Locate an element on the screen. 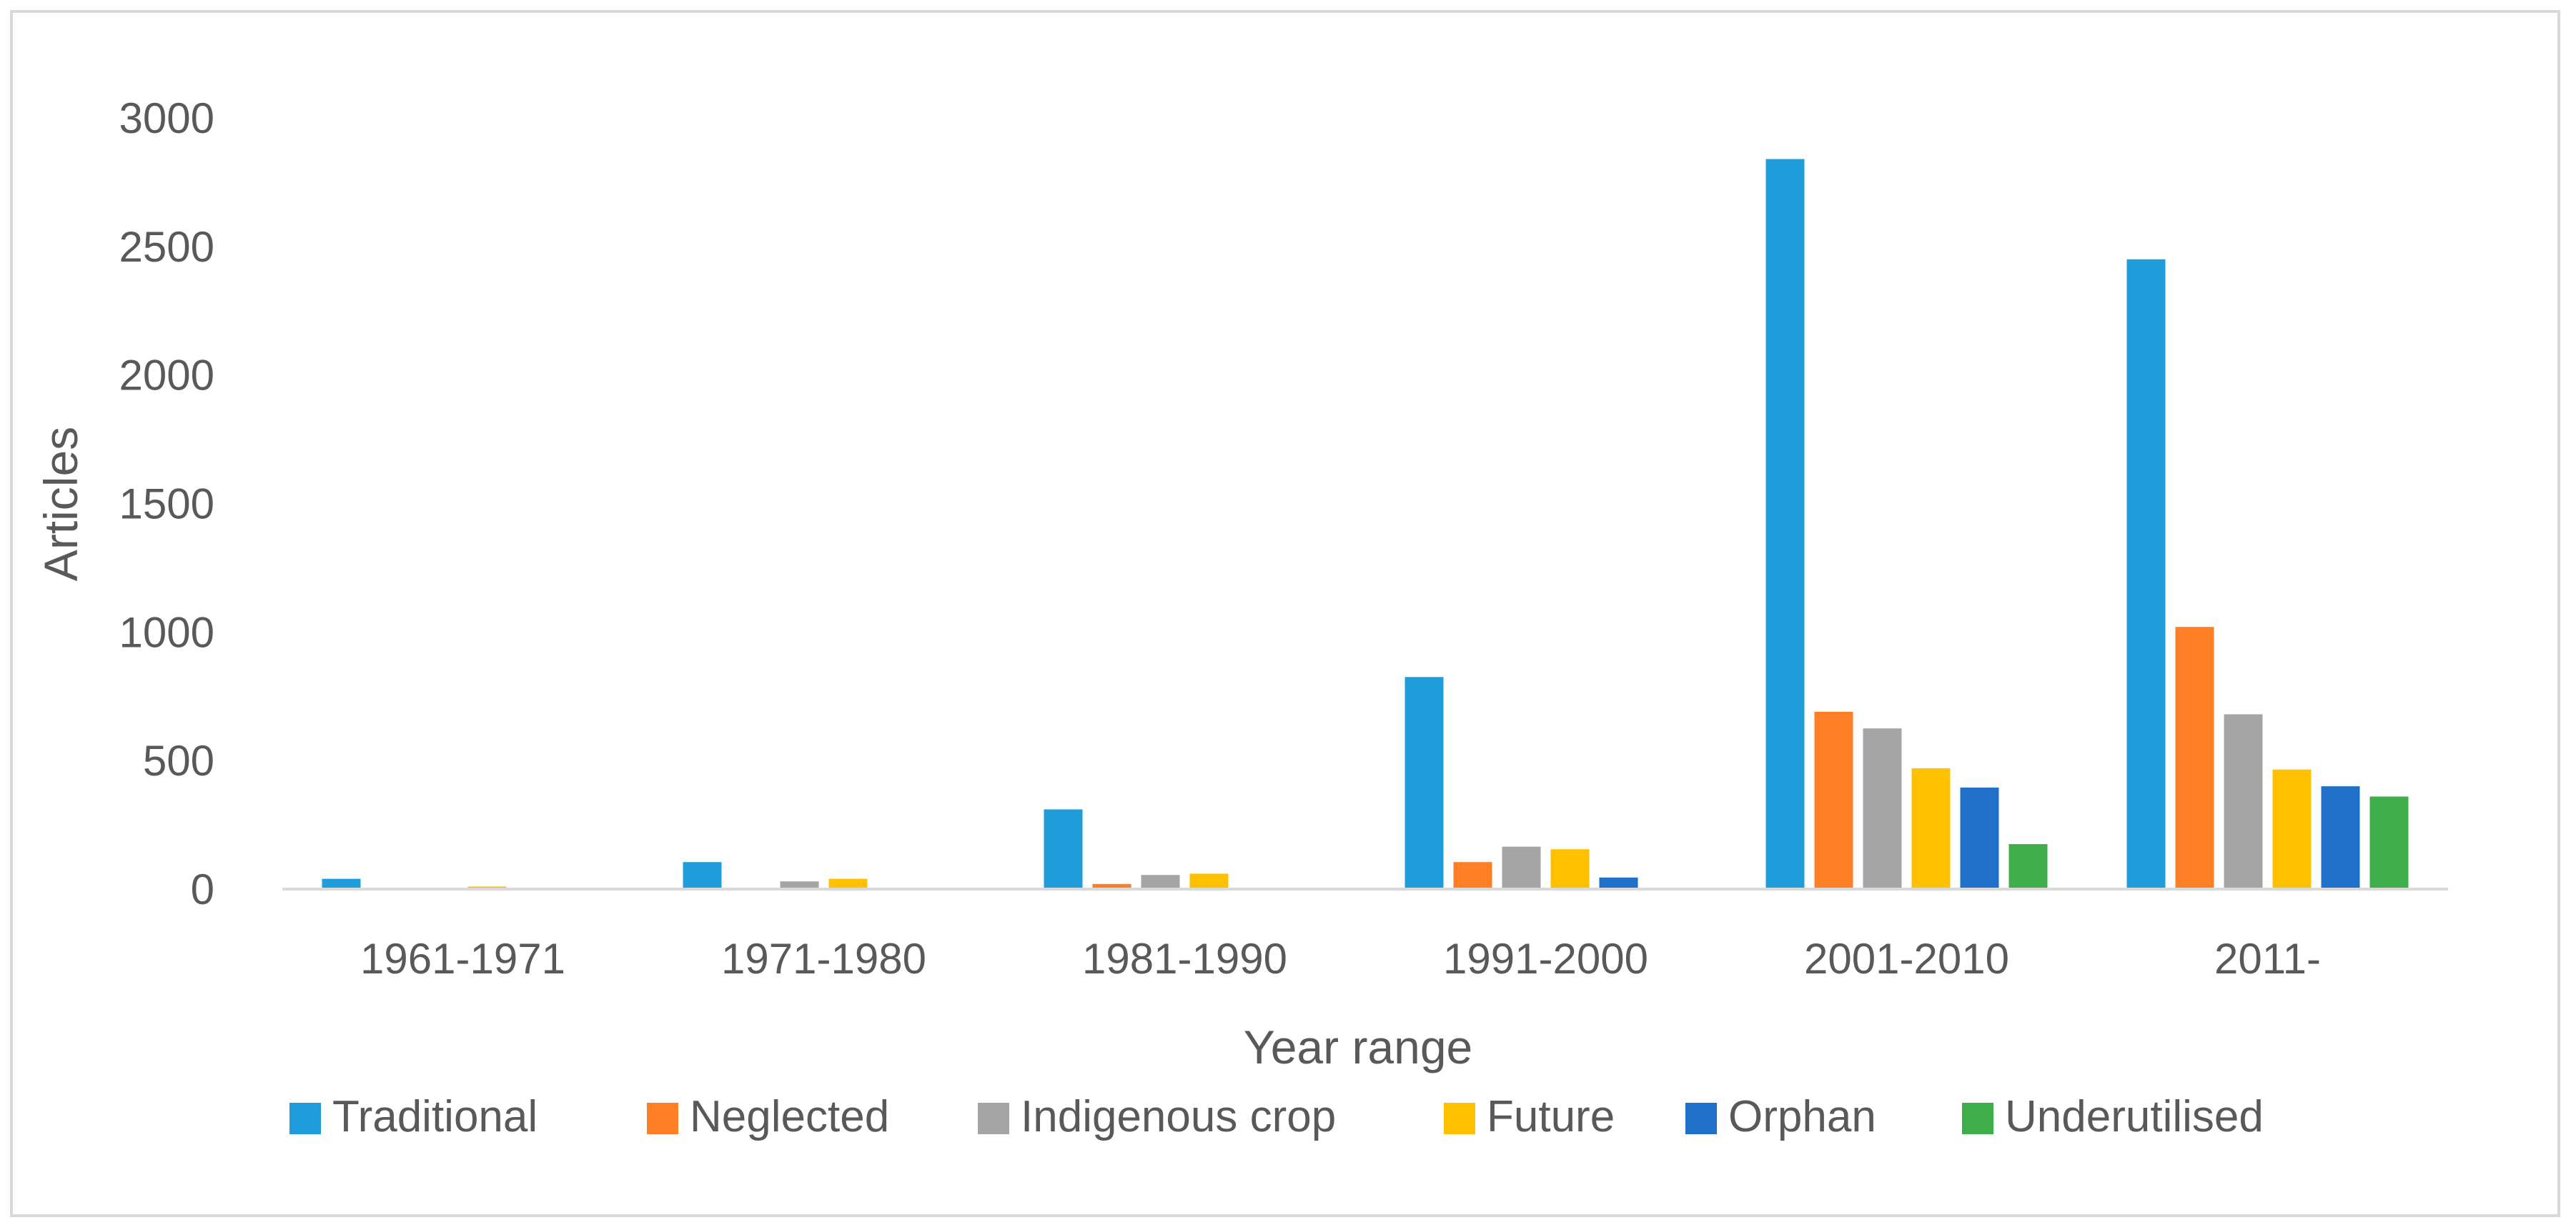 This screenshot has width=2576, height=1230. y-axis-title: Articles is located at coordinates (61, 504).